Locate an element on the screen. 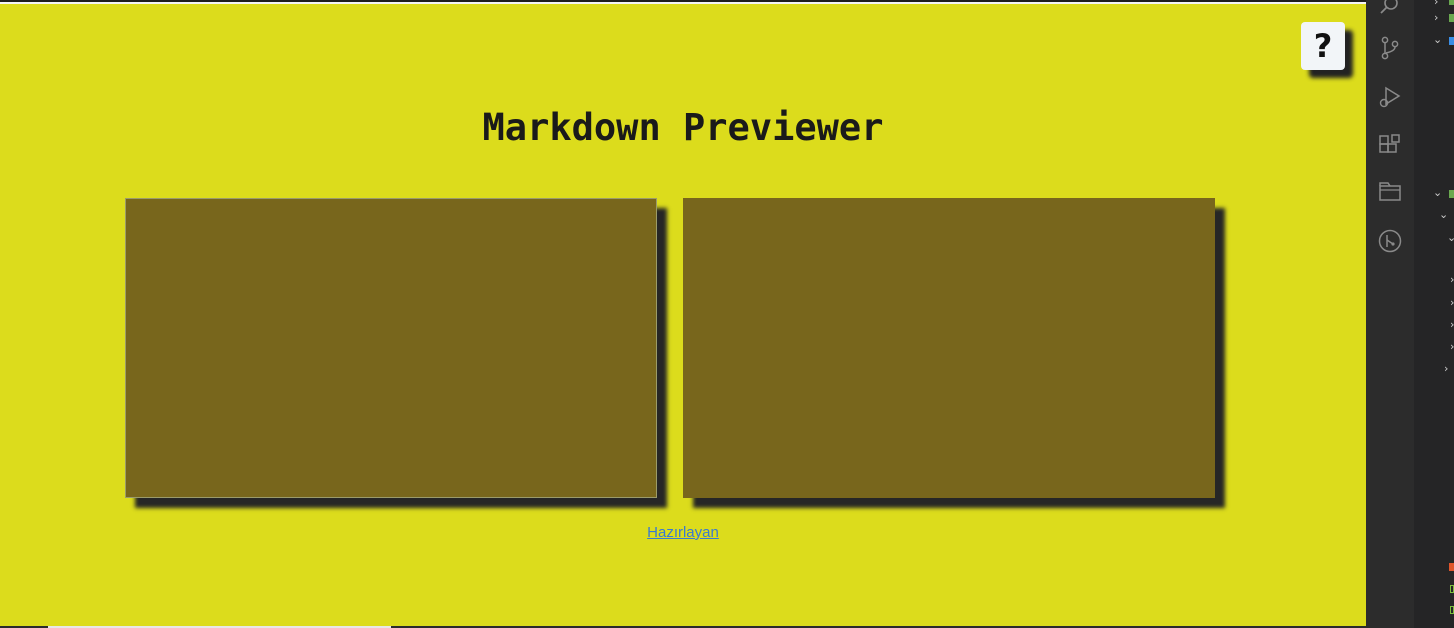  vscode-activity-bar is located at coordinates (1390, 314).